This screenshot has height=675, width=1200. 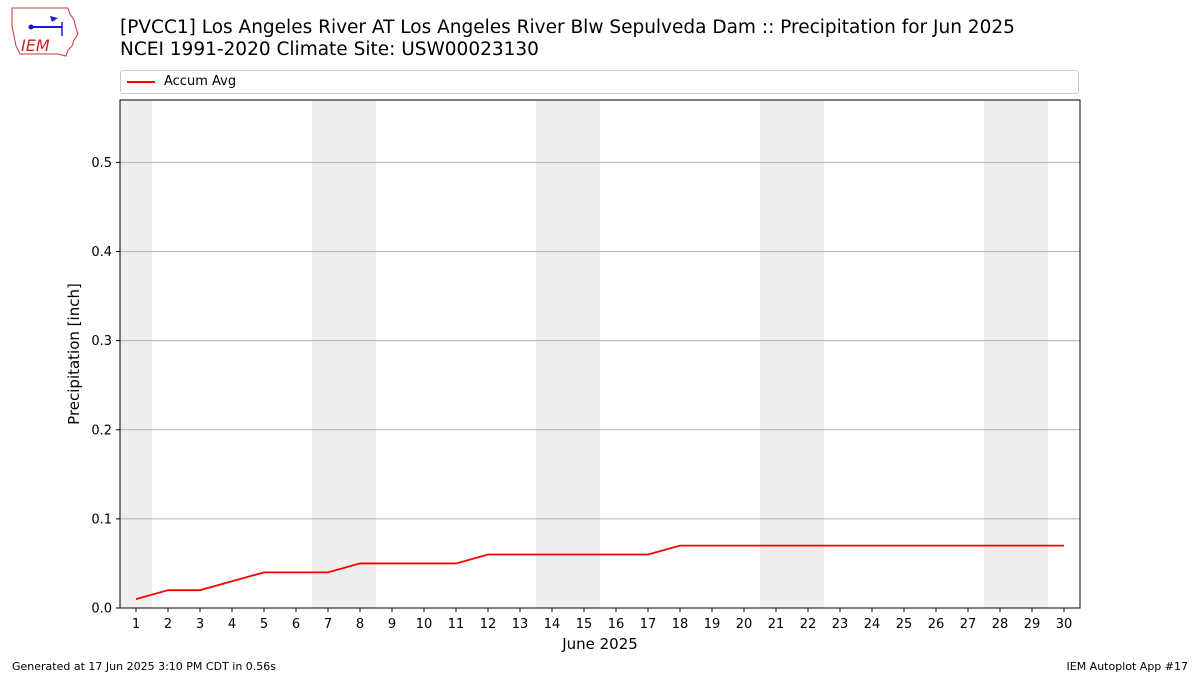 I want to click on x-tick-label-2: 2, so click(x=168, y=624).